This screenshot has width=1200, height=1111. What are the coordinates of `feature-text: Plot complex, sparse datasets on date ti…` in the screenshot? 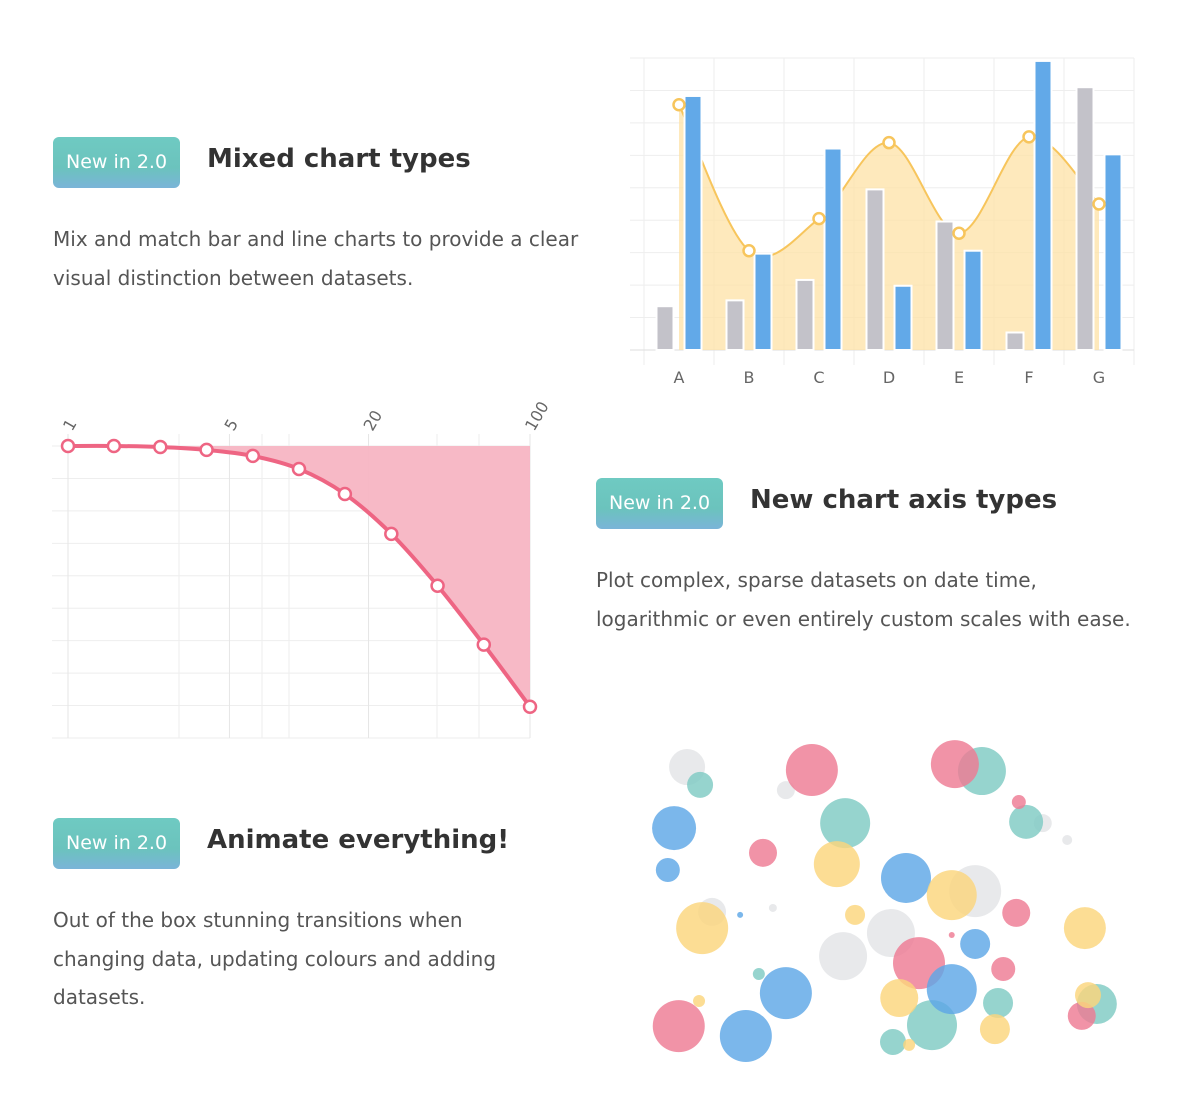 It's located at (863, 599).